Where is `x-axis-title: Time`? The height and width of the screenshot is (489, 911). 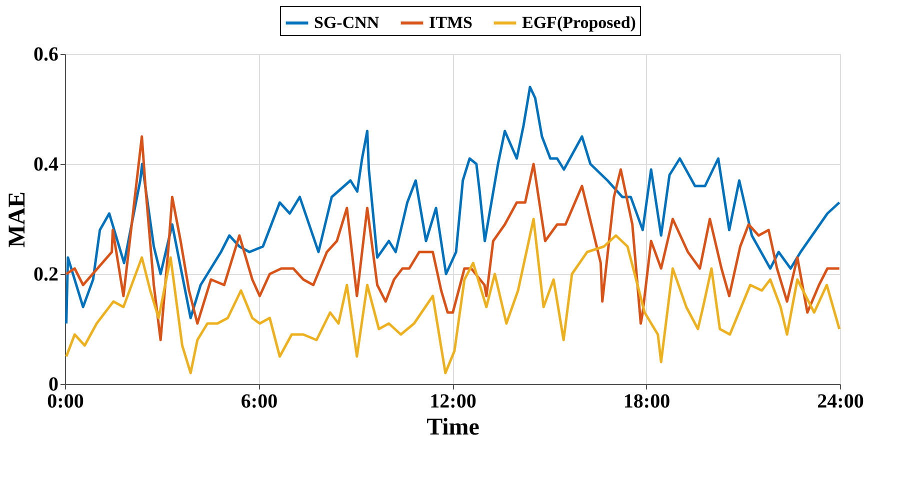
x-axis-title: Time is located at coordinates (453, 427).